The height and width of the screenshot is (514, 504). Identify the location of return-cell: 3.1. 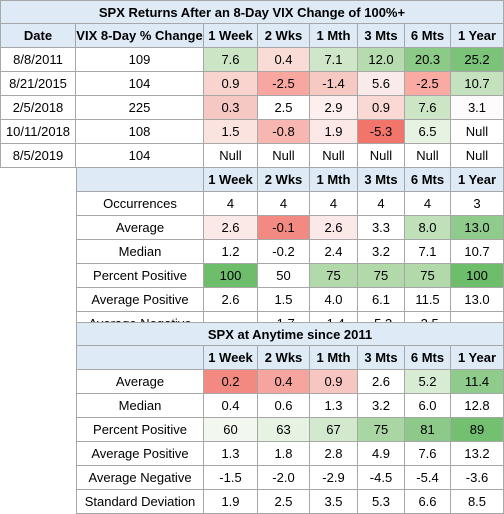
(477, 108).